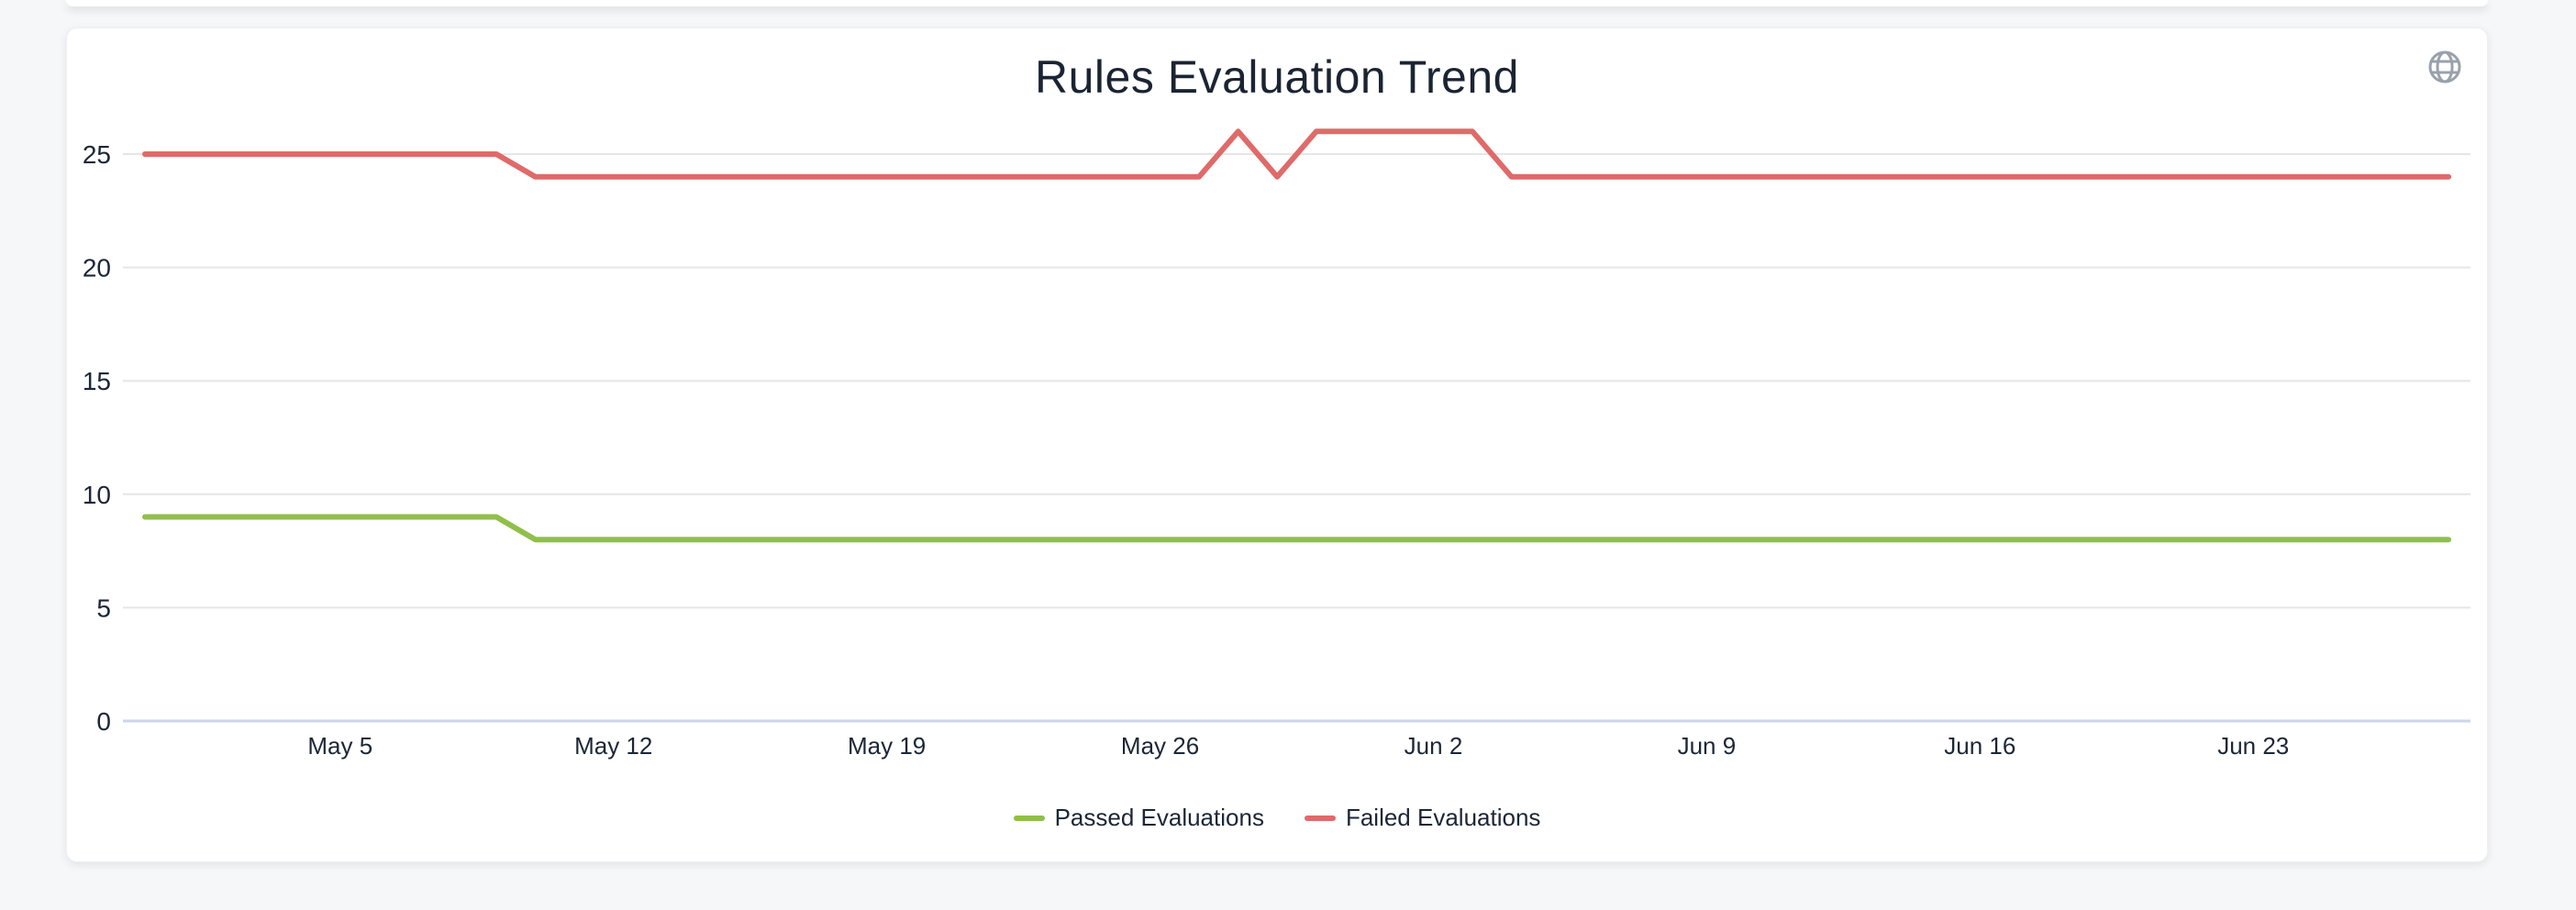 The height and width of the screenshot is (910, 2576). What do you see at coordinates (1277, 77) in the screenshot?
I see `chart-title: Rules Evaluation Trend` at bounding box center [1277, 77].